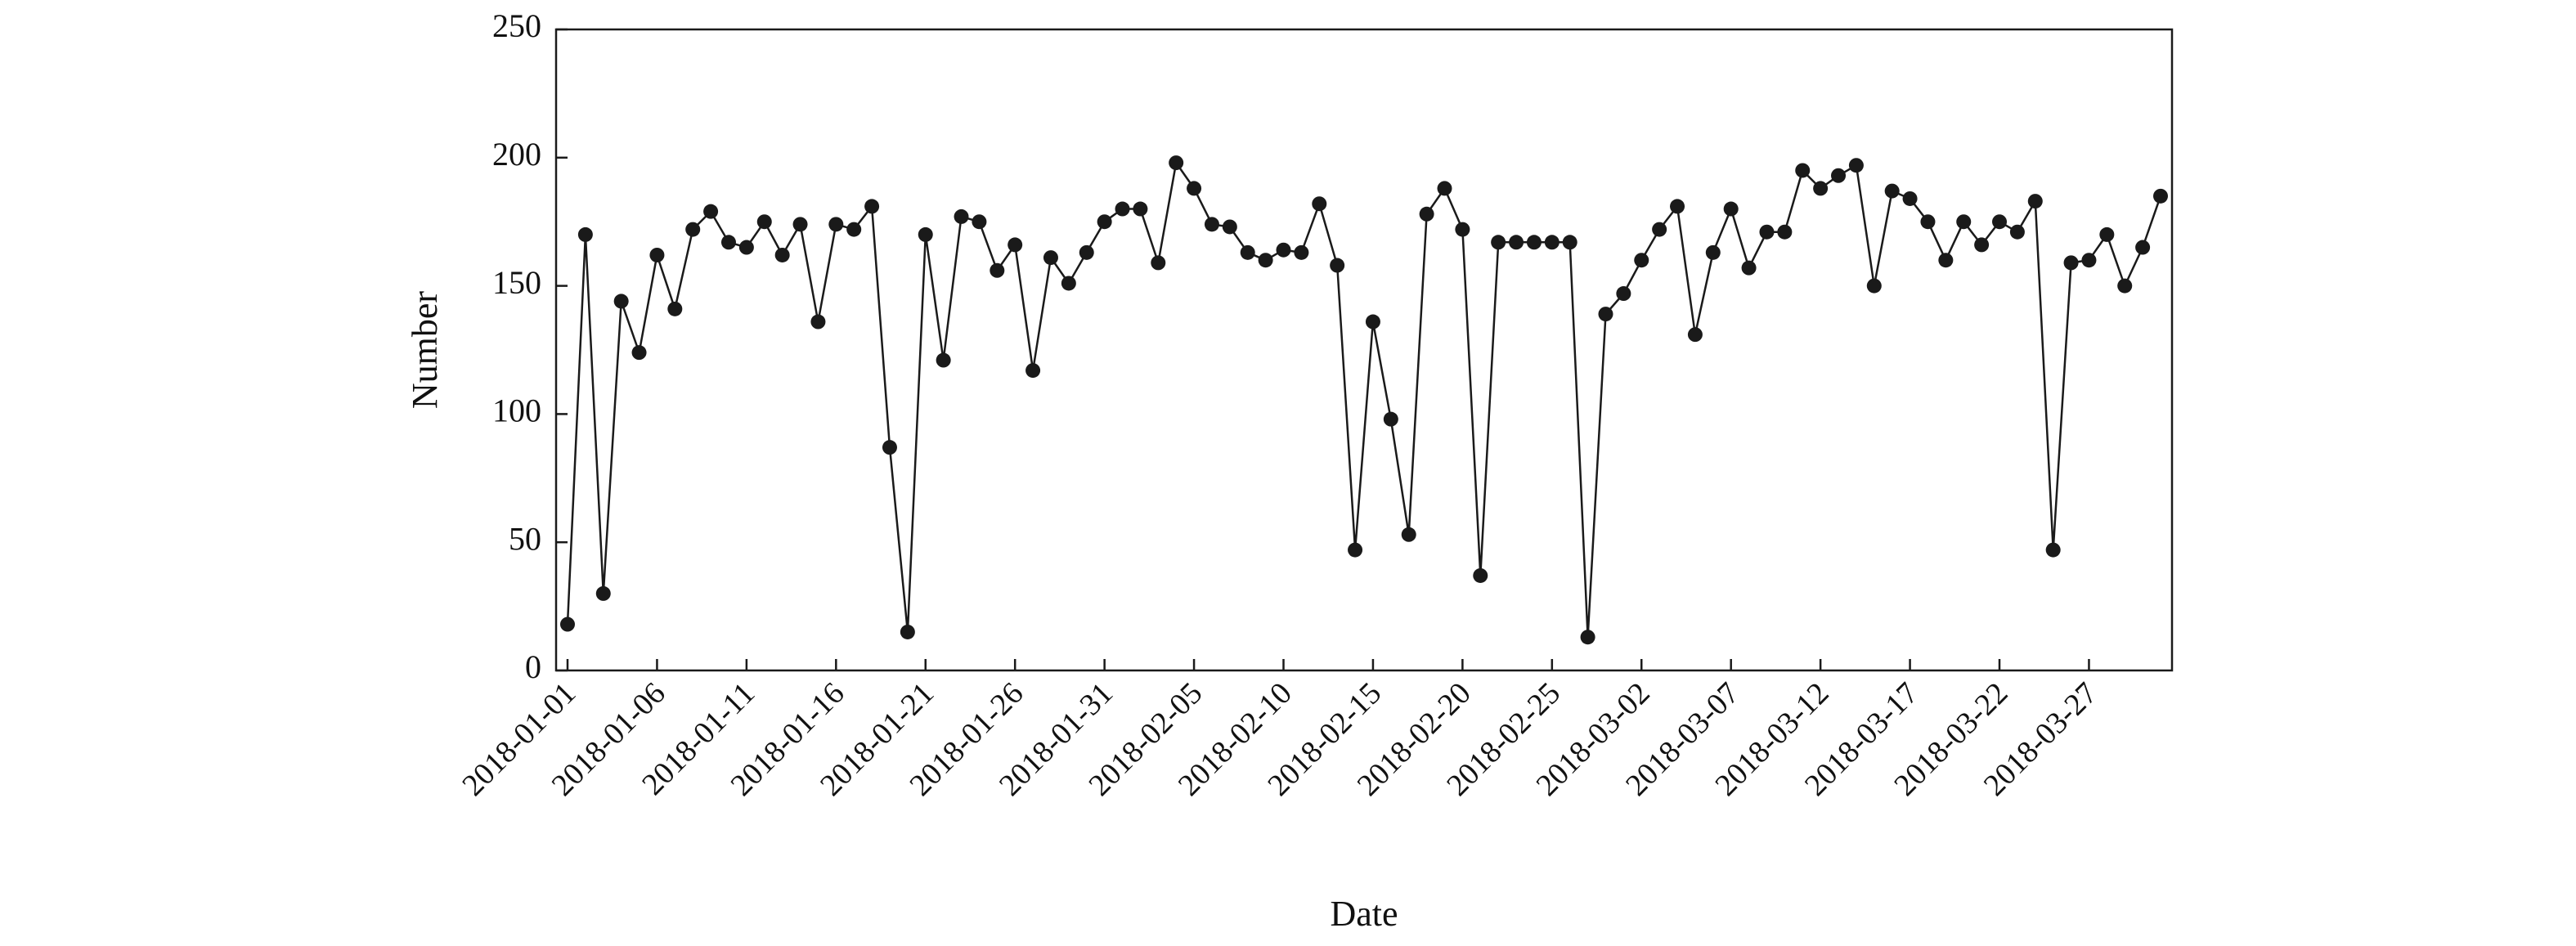 The width and height of the screenshot is (2576, 946). Describe the element at coordinates (1364, 914) in the screenshot. I see `x-axis-title: Date` at that location.